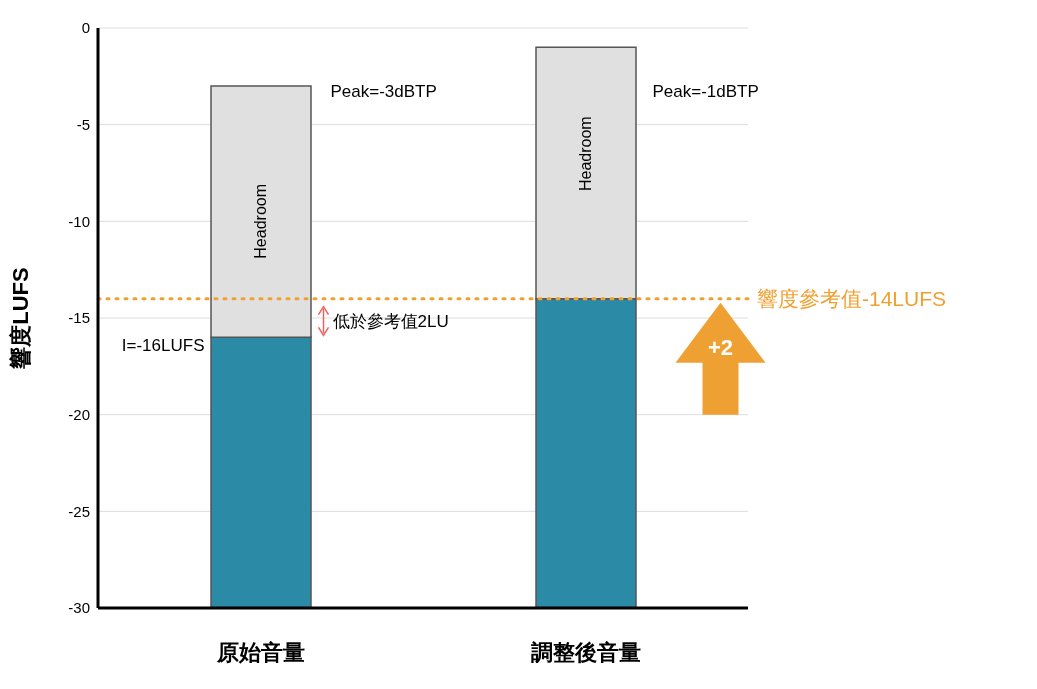 The image size is (1037, 689). I want to click on x-tick-label: 原始音量, so click(260, 652).